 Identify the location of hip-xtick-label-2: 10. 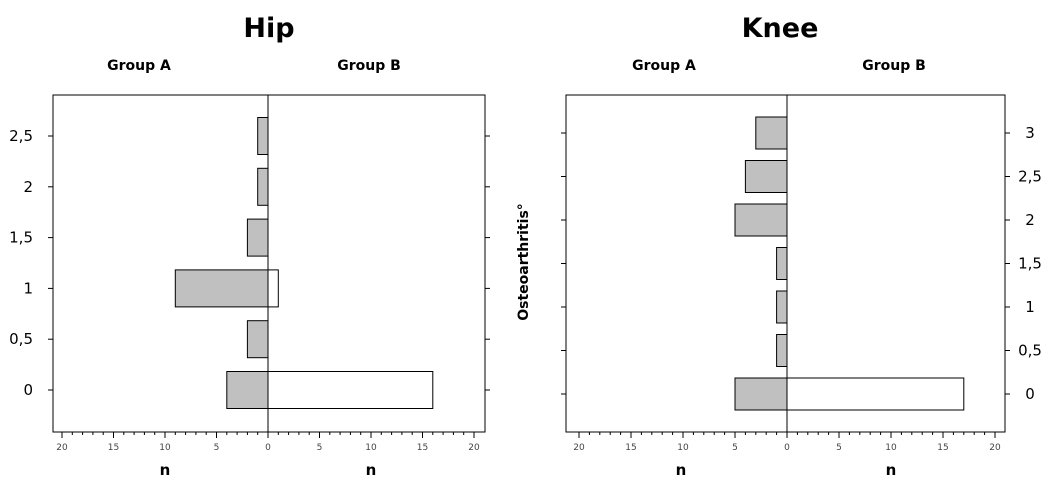
(165, 448).